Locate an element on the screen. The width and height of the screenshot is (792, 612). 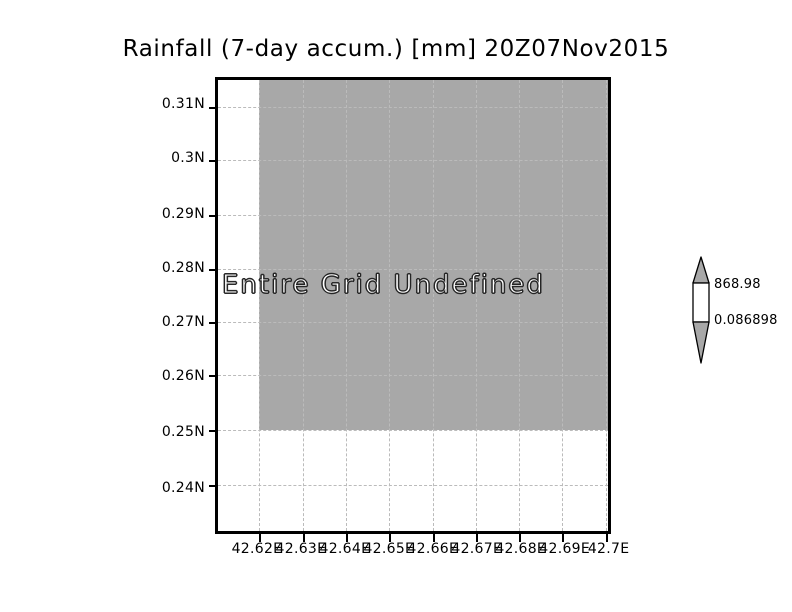
y-tick-label: 0.24N is located at coordinates (183, 487).